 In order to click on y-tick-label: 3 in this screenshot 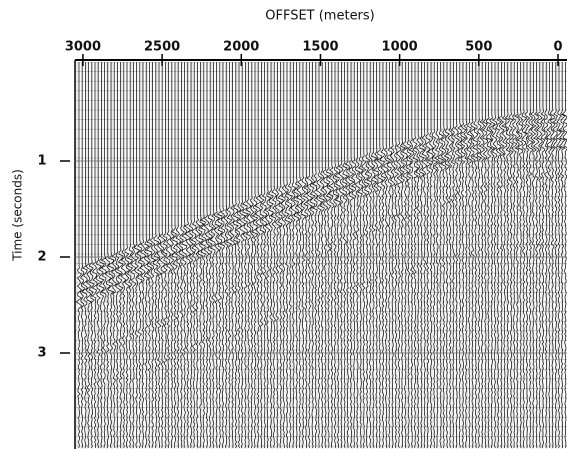, I will do `click(41, 353)`.